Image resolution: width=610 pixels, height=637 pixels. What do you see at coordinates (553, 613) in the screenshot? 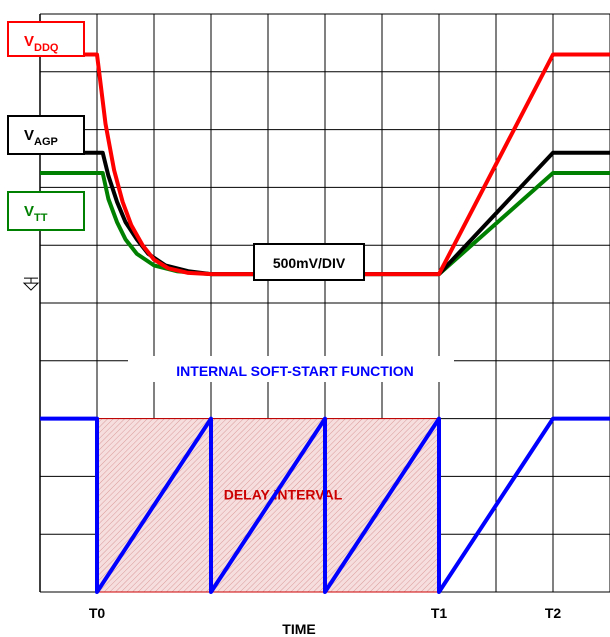
I see `x-tick-label: T2` at bounding box center [553, 613].